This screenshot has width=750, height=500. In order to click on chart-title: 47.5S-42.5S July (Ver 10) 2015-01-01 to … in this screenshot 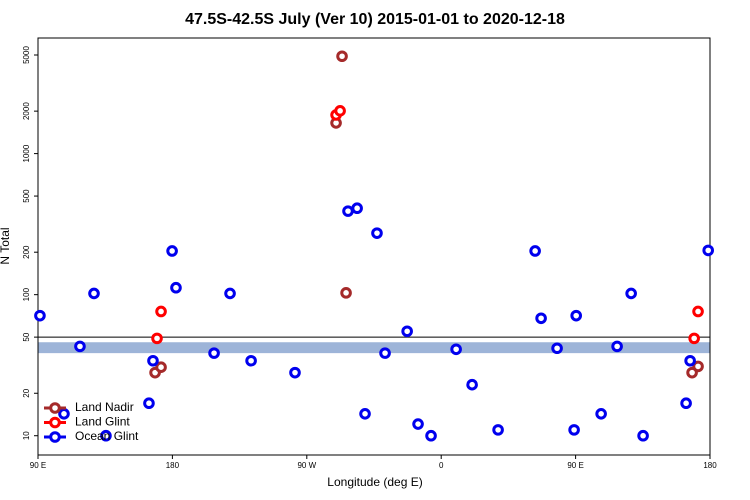, I will do `click(375, 19)`.